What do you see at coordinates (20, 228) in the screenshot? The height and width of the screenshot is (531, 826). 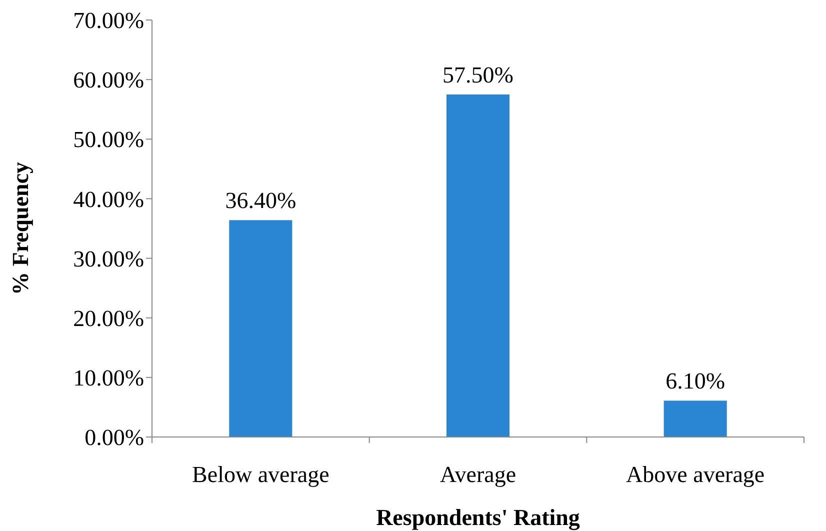 I see `y-axis-title: % Frequency` at bounding box center [20, 228].